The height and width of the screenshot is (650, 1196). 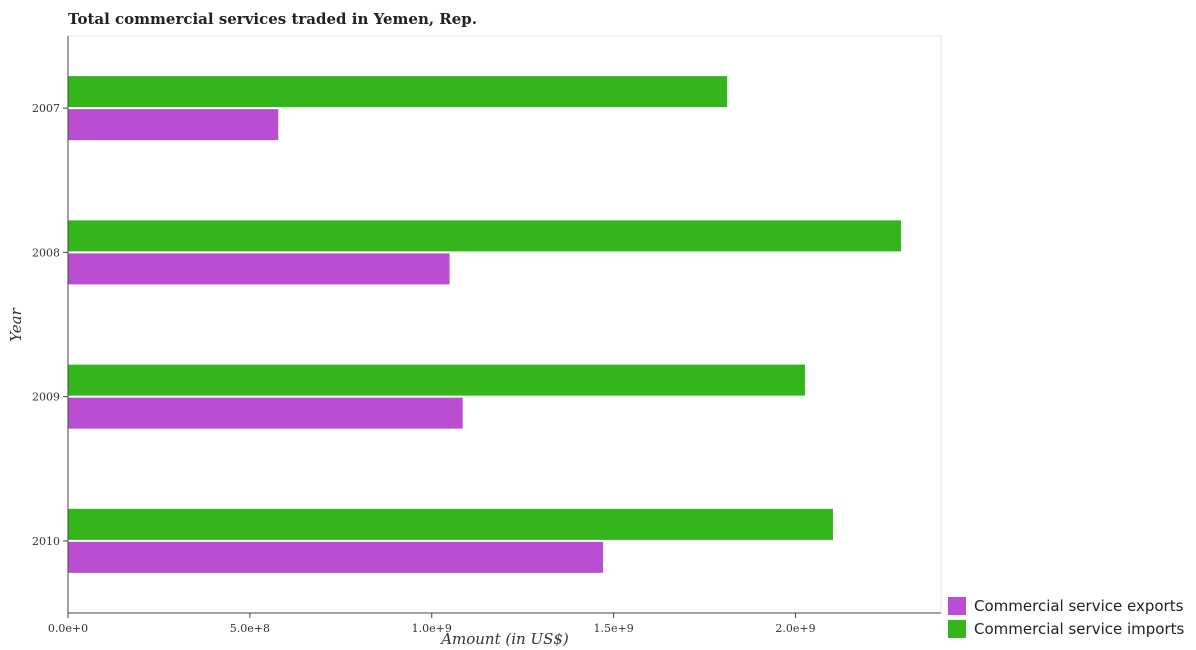 I want to click on x-tick-label: 2.0e+9, so click(x=795, y=628).